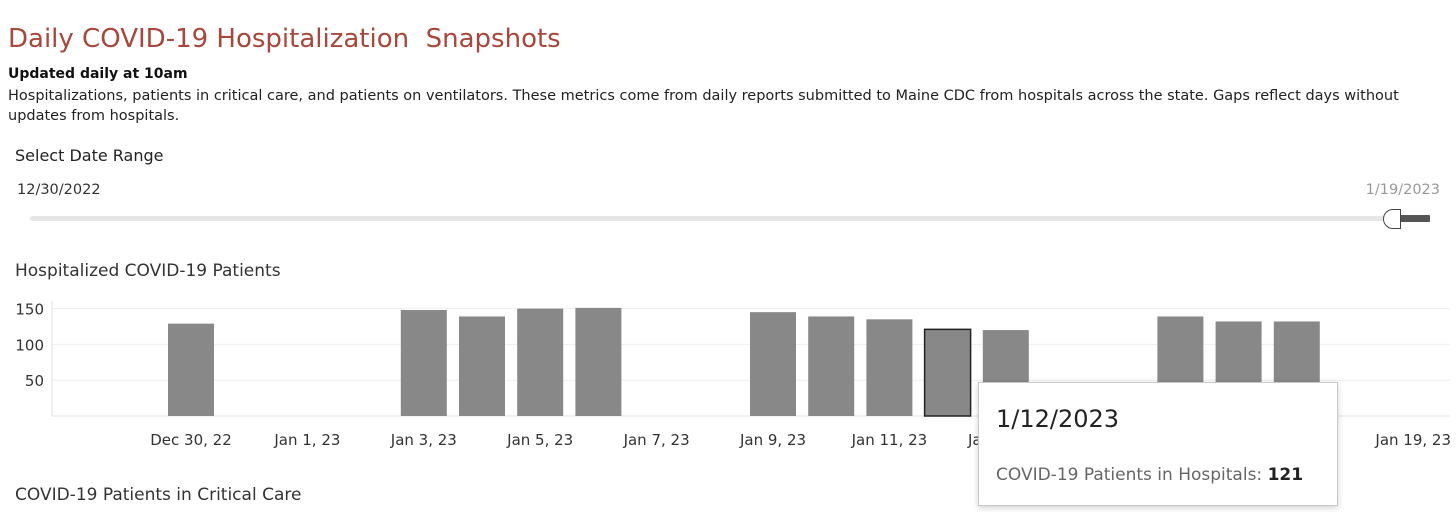  I want to click on x-tick-label: Dec 30, 22, so click(191, 440).